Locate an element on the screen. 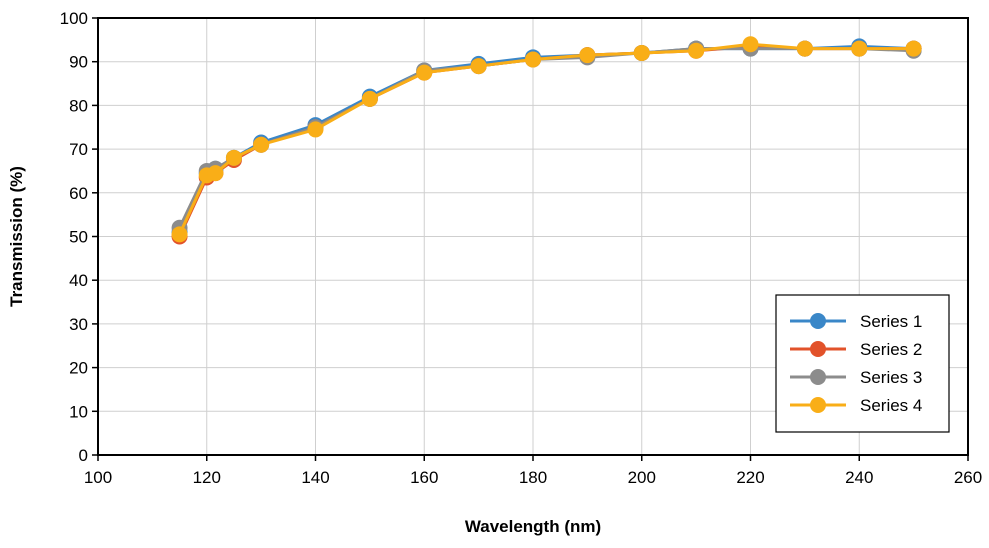  x-tick-label: 220 is located at coordinates (750, 477).